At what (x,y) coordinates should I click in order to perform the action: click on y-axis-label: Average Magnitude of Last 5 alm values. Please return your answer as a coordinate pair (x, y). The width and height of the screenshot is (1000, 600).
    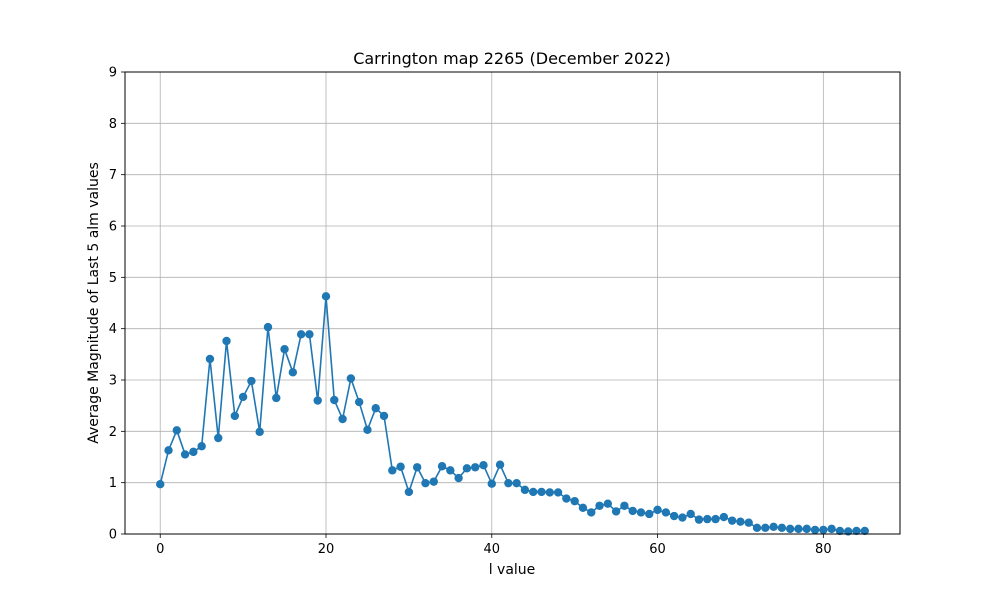
    Looking at the image, I should click on (94, 303).